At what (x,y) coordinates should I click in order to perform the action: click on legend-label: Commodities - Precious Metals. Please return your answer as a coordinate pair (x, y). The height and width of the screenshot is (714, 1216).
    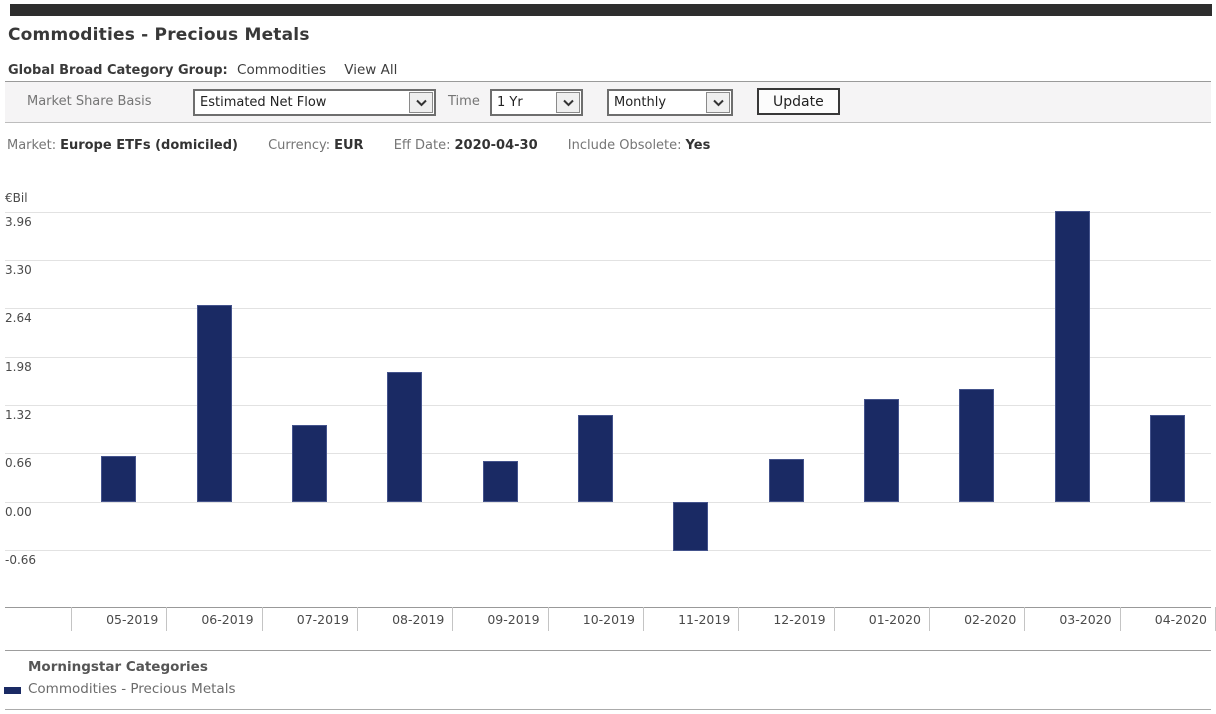
    Looking at the image, I should click on (132, 689).